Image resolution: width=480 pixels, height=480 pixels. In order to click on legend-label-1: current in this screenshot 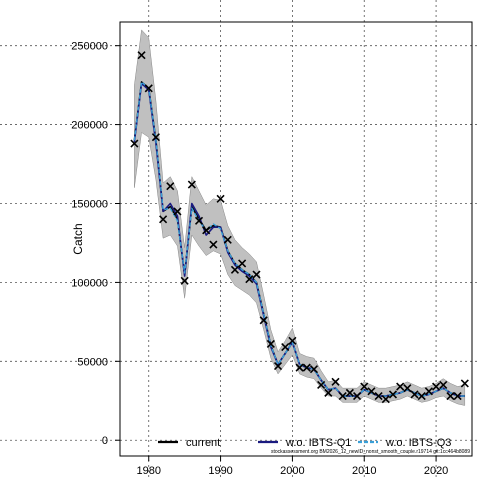, I will do `click(203, 443)`.